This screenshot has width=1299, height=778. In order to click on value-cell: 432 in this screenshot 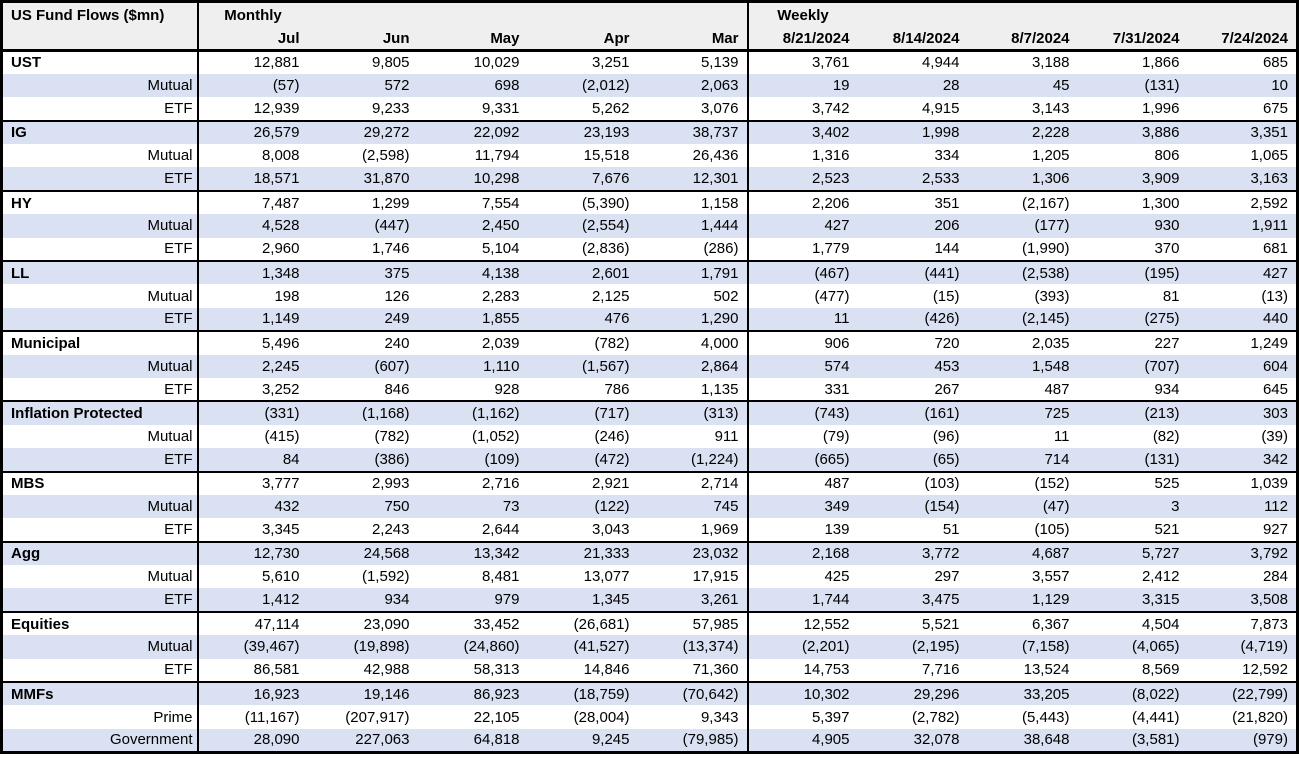, I will do `click(287, 507)`.